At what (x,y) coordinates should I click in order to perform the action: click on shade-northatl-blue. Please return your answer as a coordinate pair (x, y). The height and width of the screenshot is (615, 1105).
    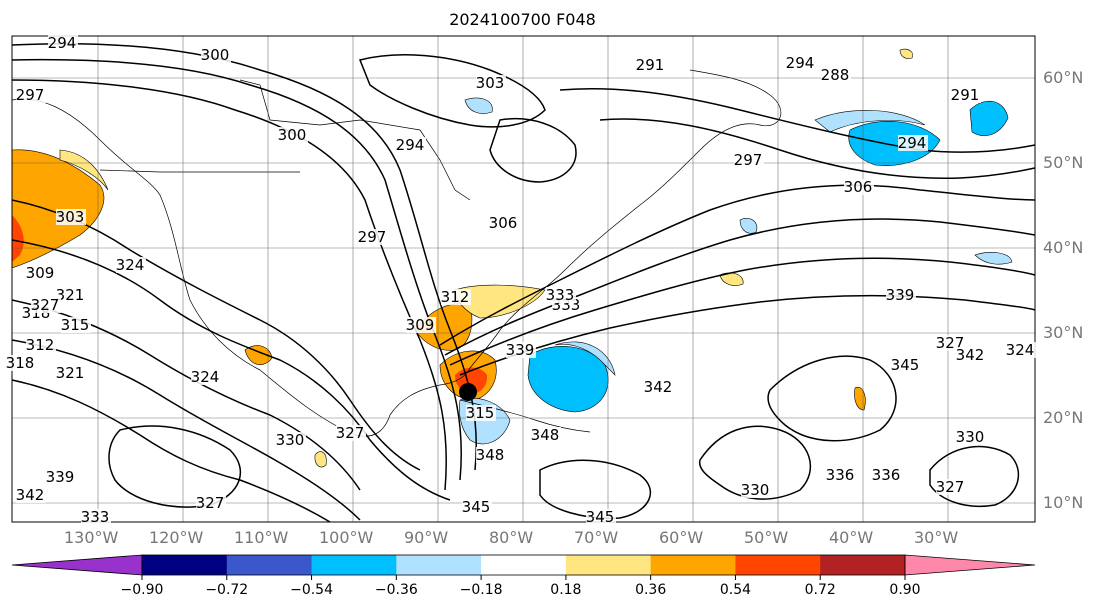
    Looking at the image, I should click on (894, 143).